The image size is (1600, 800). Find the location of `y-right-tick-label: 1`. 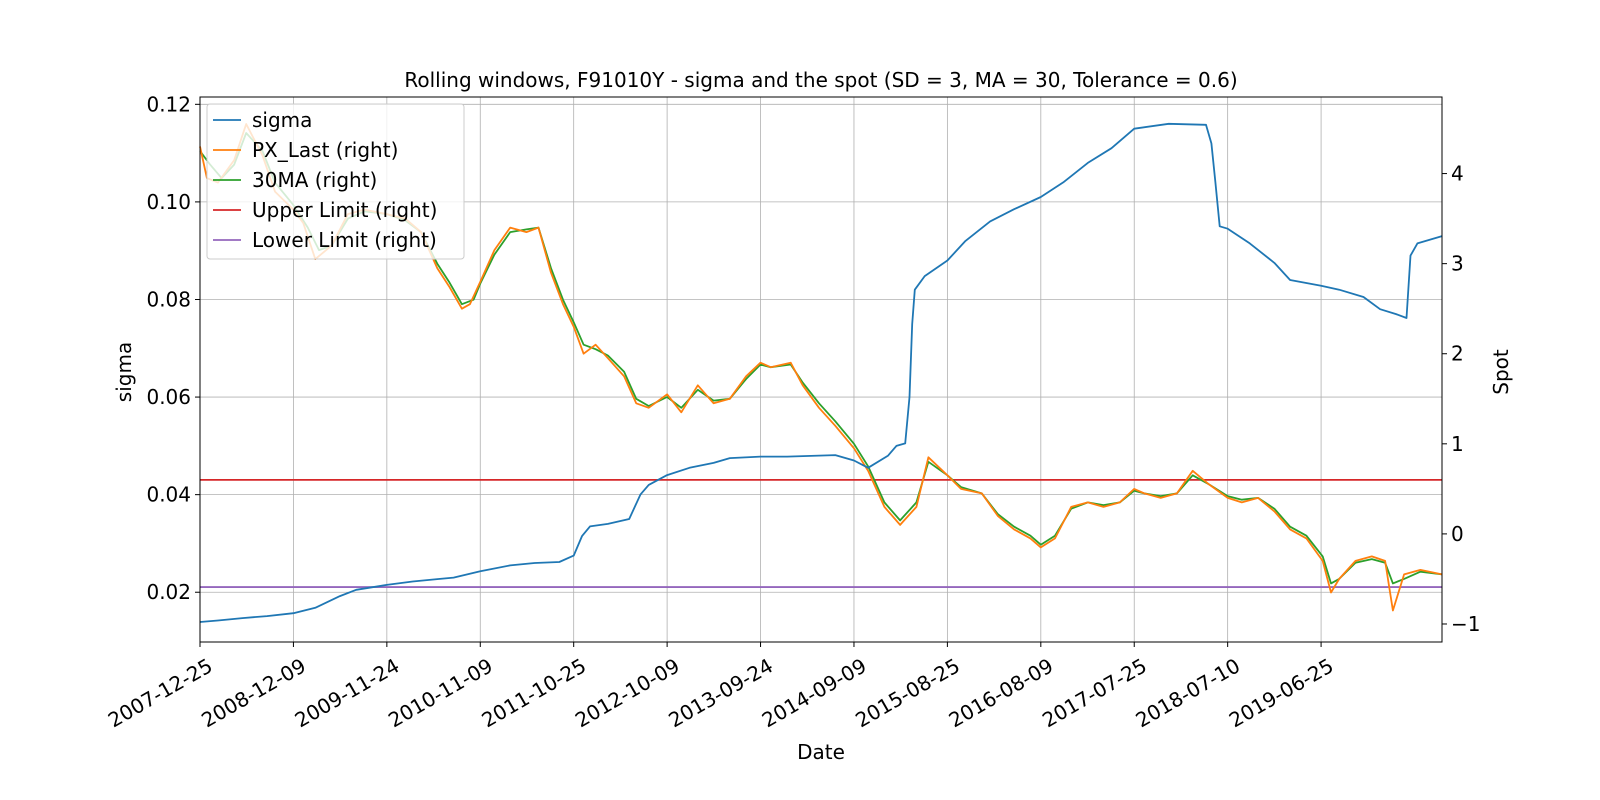

y-right-tick-label: 1 is located at coordinates (1457, 444).